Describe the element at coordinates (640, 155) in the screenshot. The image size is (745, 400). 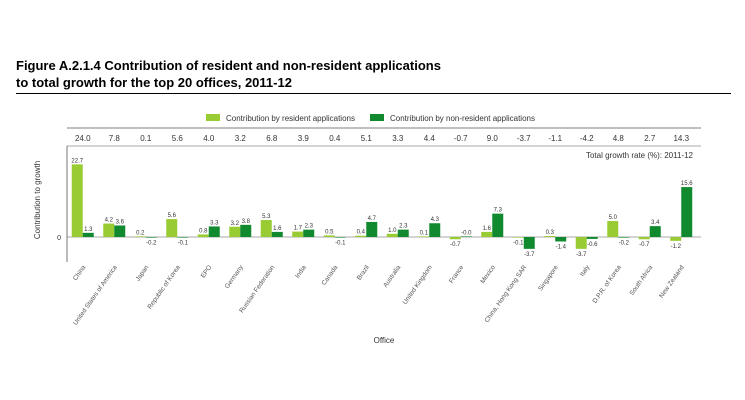
I see `total-growth-label: Total growth rate (%): 2011-12` at that location.